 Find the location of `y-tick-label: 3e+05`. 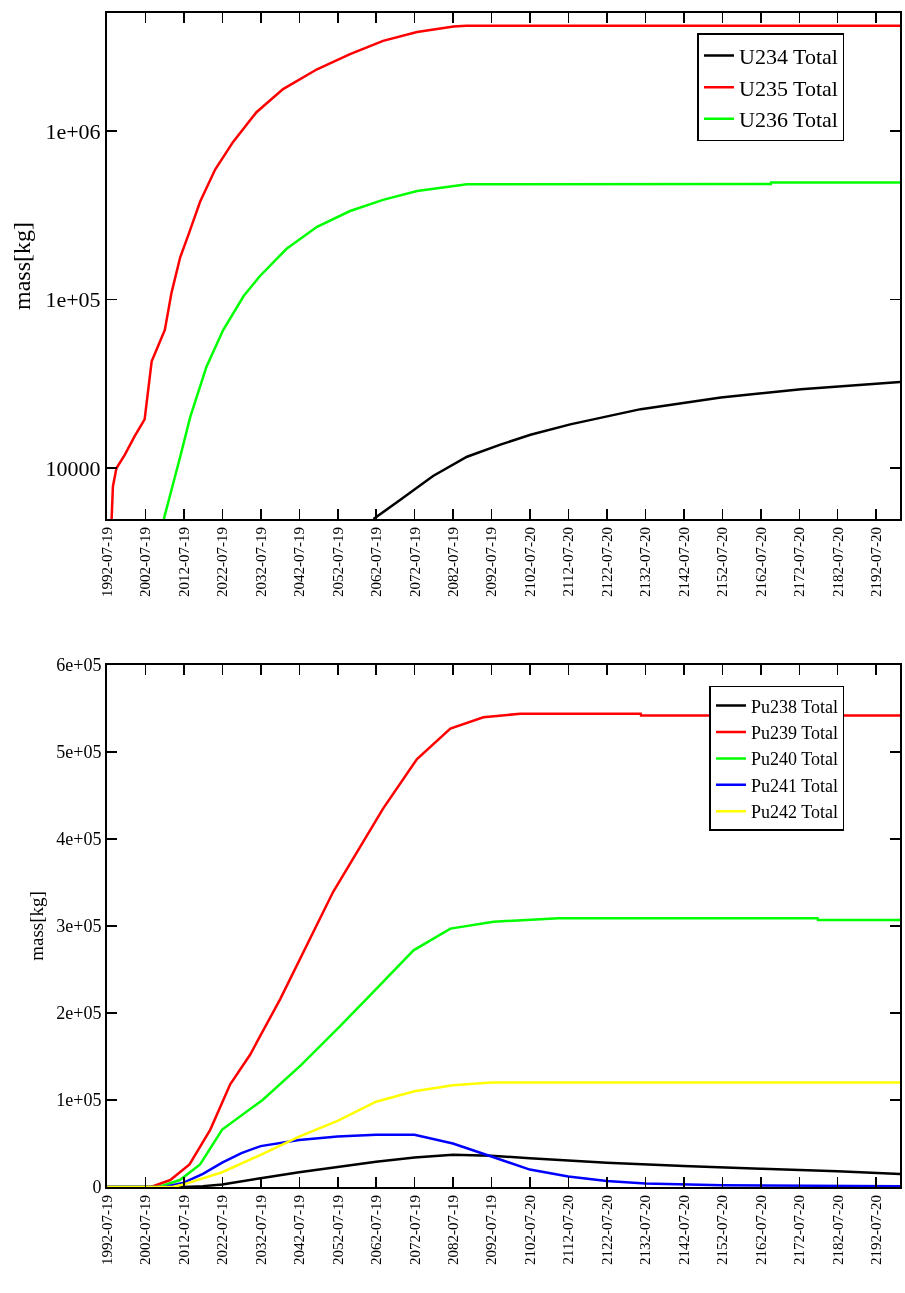

y-tick-label: 3e+05 is located at coordinates (79, 926).